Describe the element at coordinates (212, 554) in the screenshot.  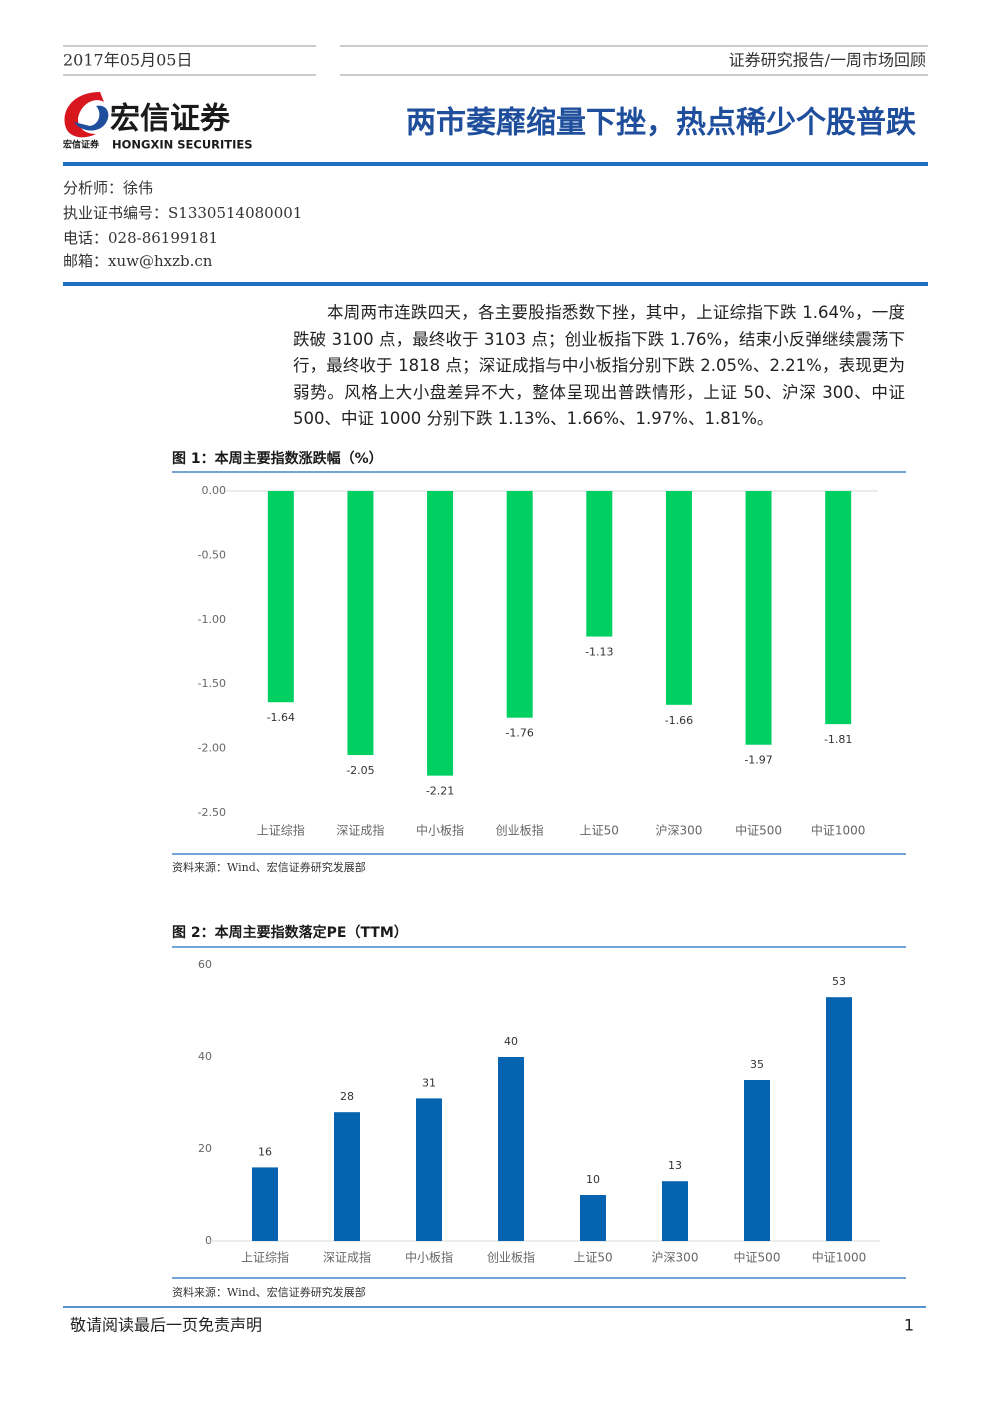
I see `y-tick-label: -0.50` at that location.